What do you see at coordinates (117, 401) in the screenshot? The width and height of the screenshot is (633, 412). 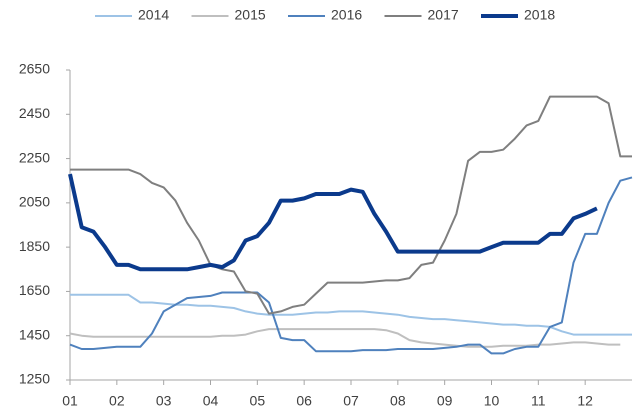 I see `x-tick-label: 02` at bounding box center [117, 401].